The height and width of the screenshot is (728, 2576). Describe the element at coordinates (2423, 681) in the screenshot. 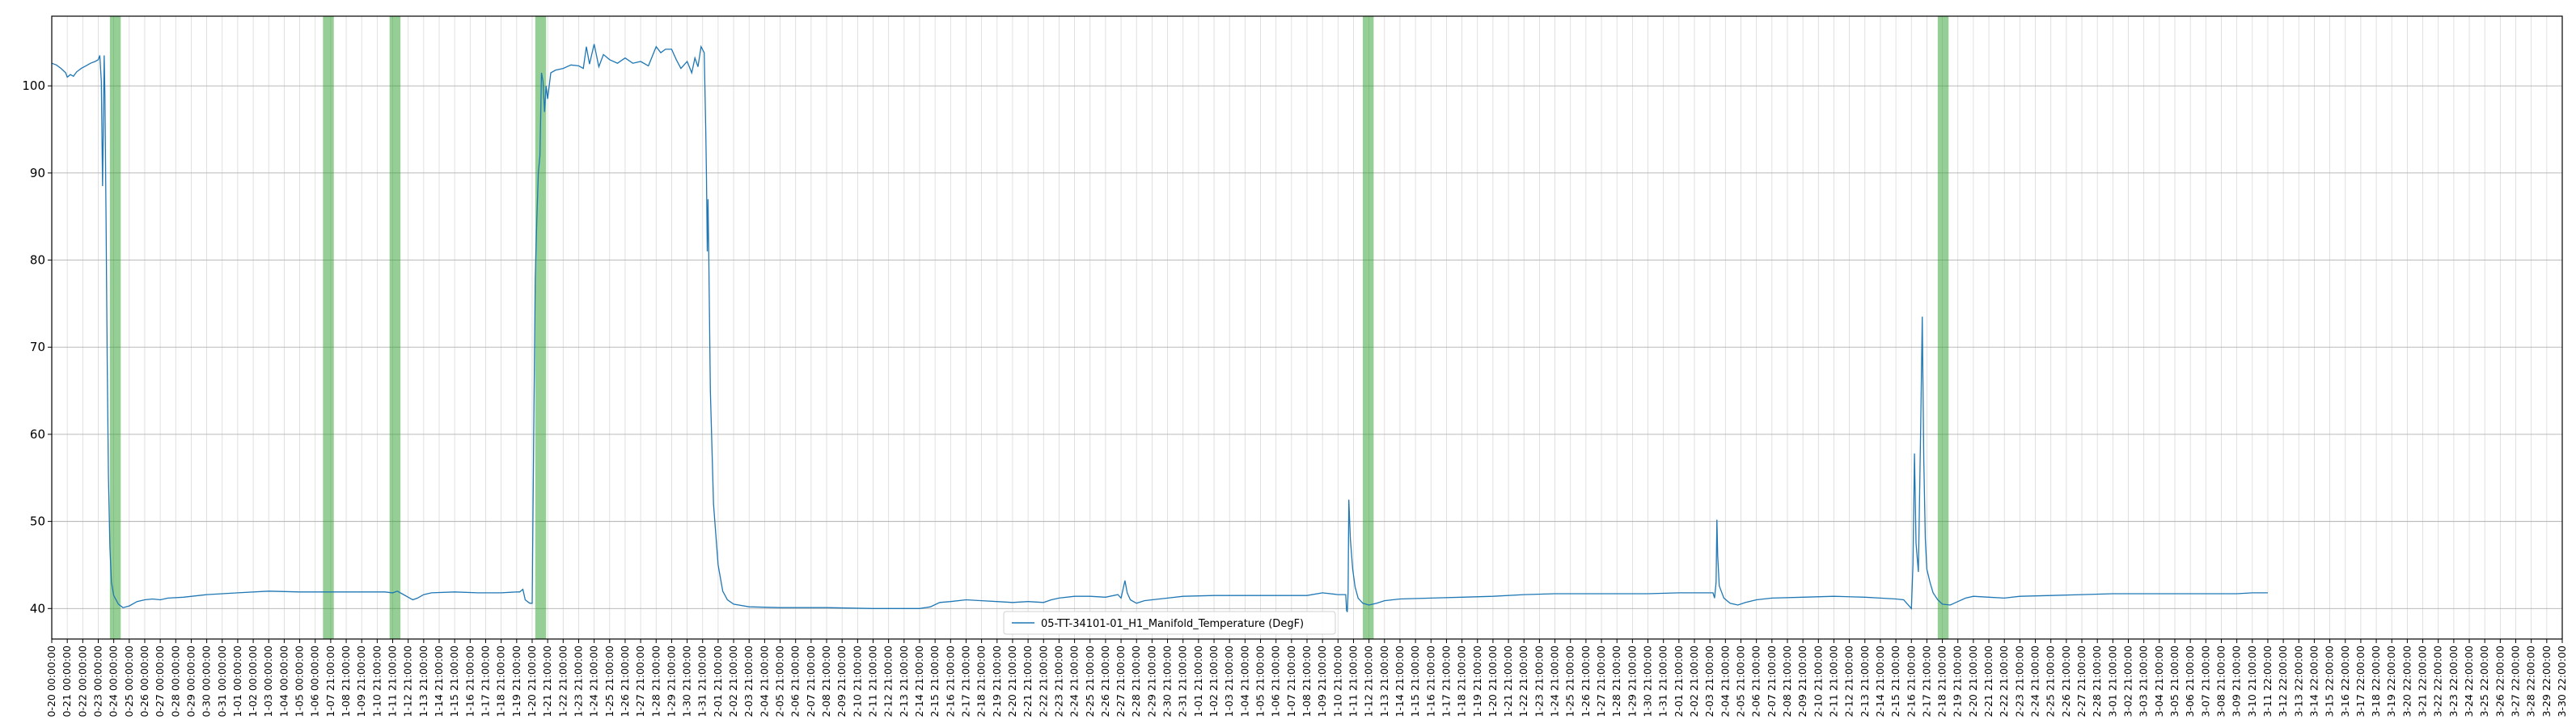

I see `x-tick-label: 3-21 22:00:00` at that location.